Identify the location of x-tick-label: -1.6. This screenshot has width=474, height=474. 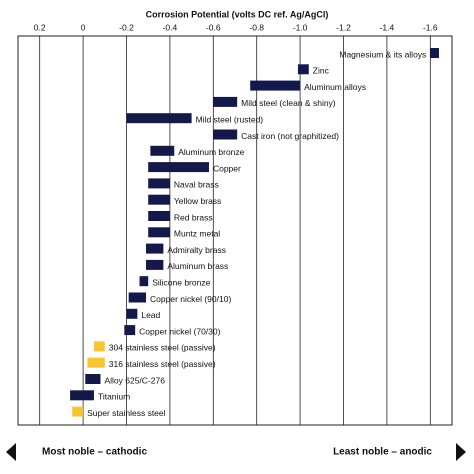
(430, 27).